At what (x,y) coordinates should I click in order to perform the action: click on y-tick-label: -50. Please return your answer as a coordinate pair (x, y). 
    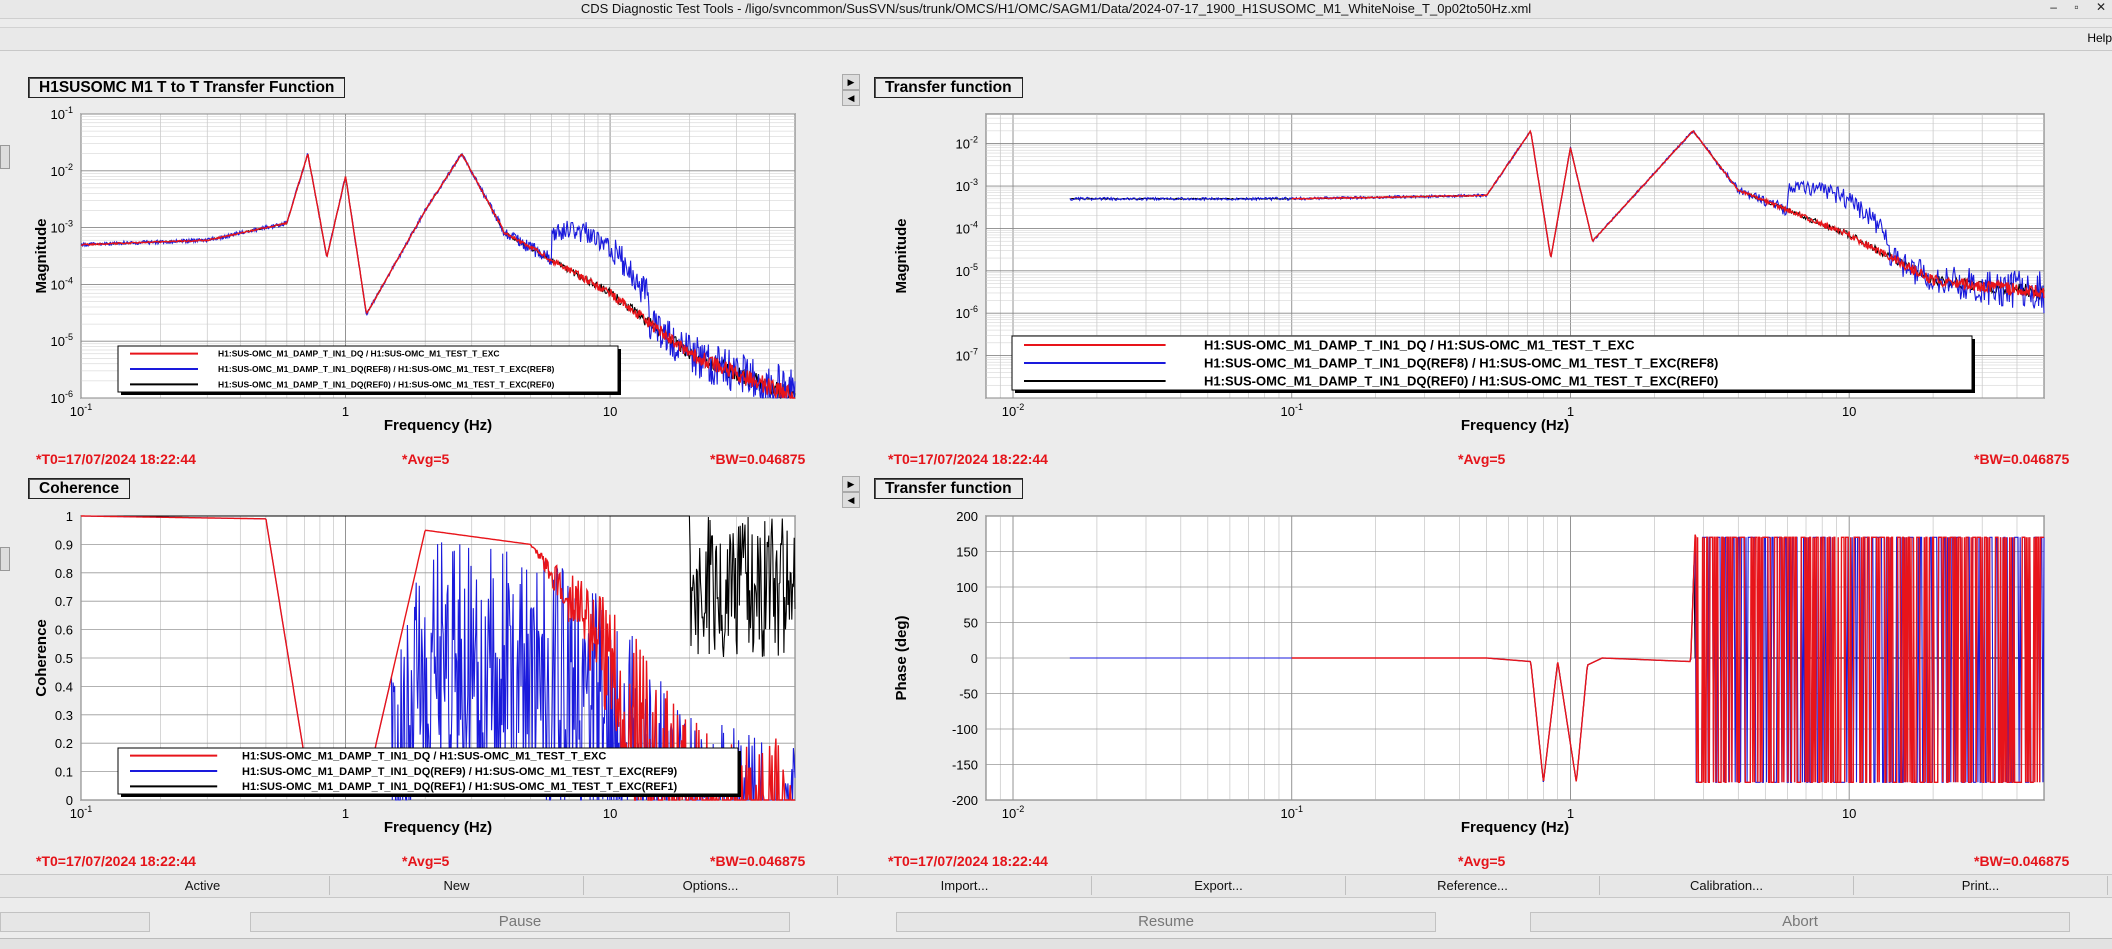
    Looking at the image, I should click on (968, 694).